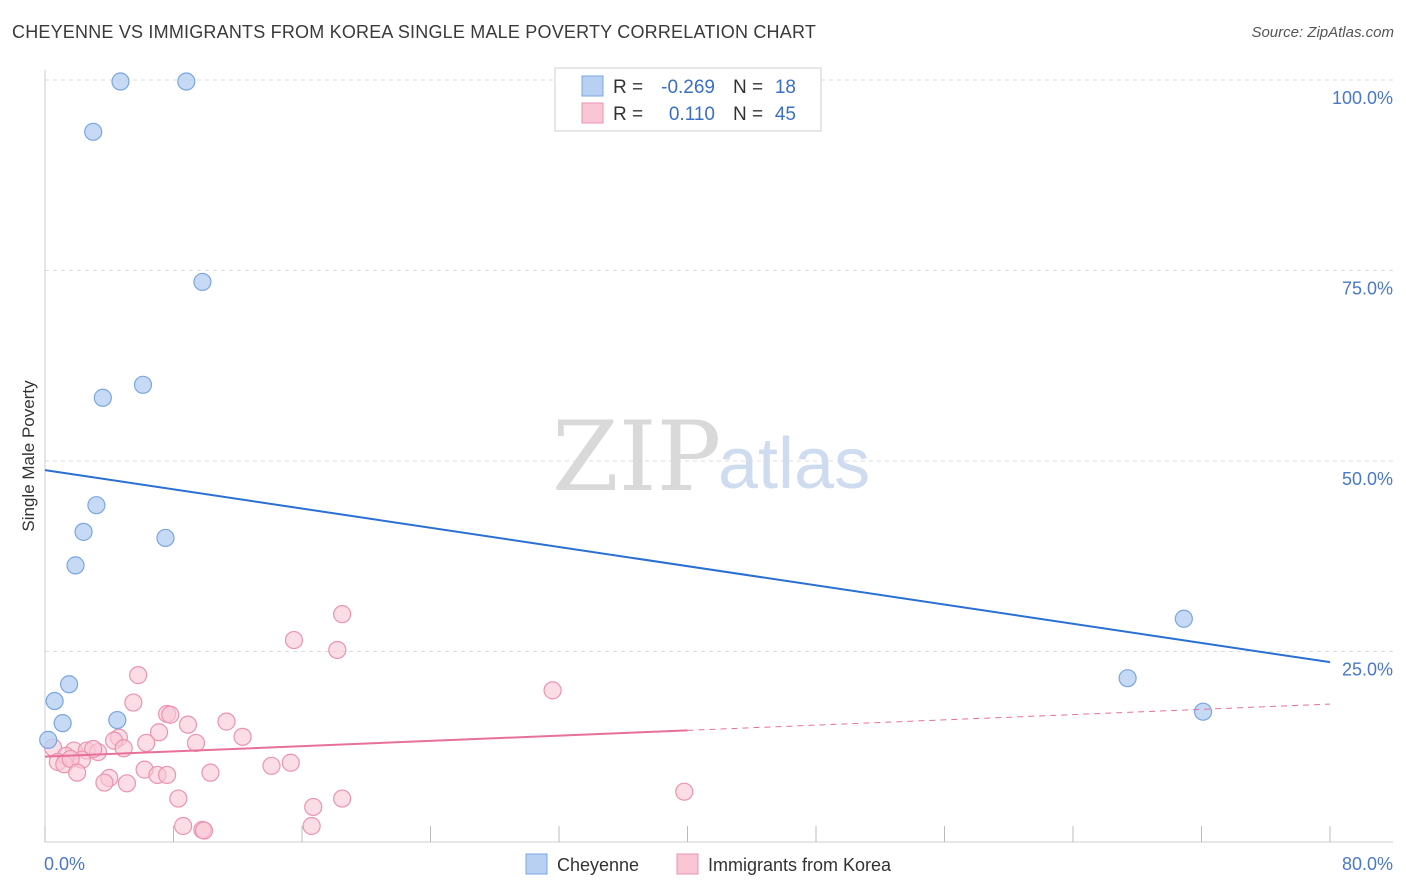 The width and height of the screenshot is (1406, 892). What do you see at coordinates (592, 86) in the screenshot?
I see `legend-swatch-cheyenne` at bounding box center [592, 86].